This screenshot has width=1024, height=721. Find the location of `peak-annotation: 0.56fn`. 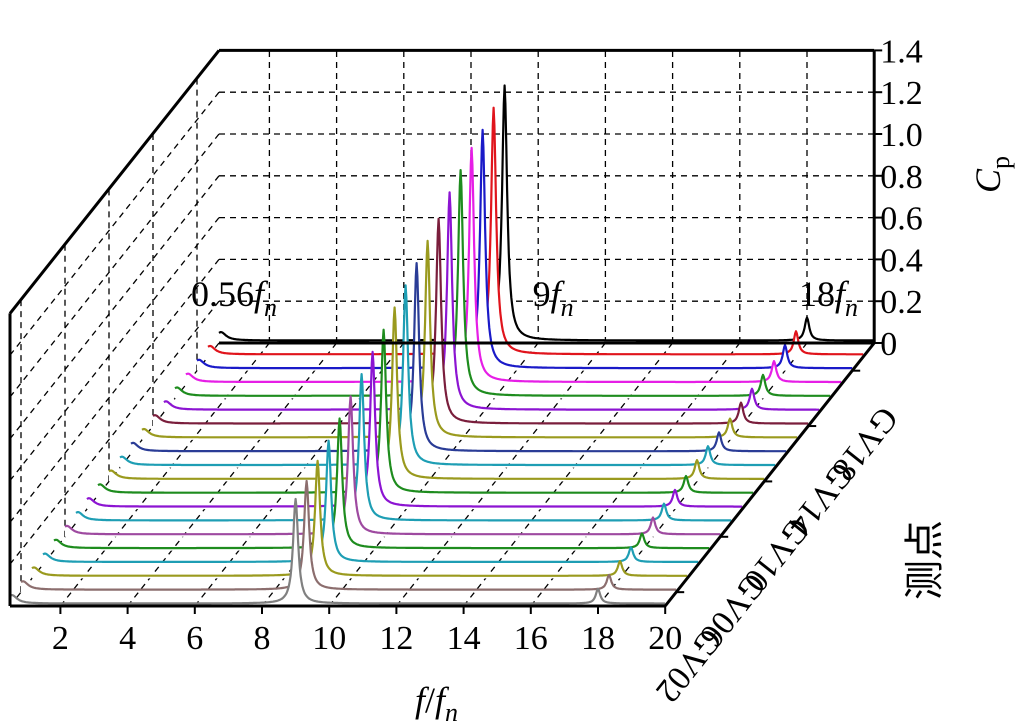

peak-annotation: 0.56fn is located at coordinates (234, 298).